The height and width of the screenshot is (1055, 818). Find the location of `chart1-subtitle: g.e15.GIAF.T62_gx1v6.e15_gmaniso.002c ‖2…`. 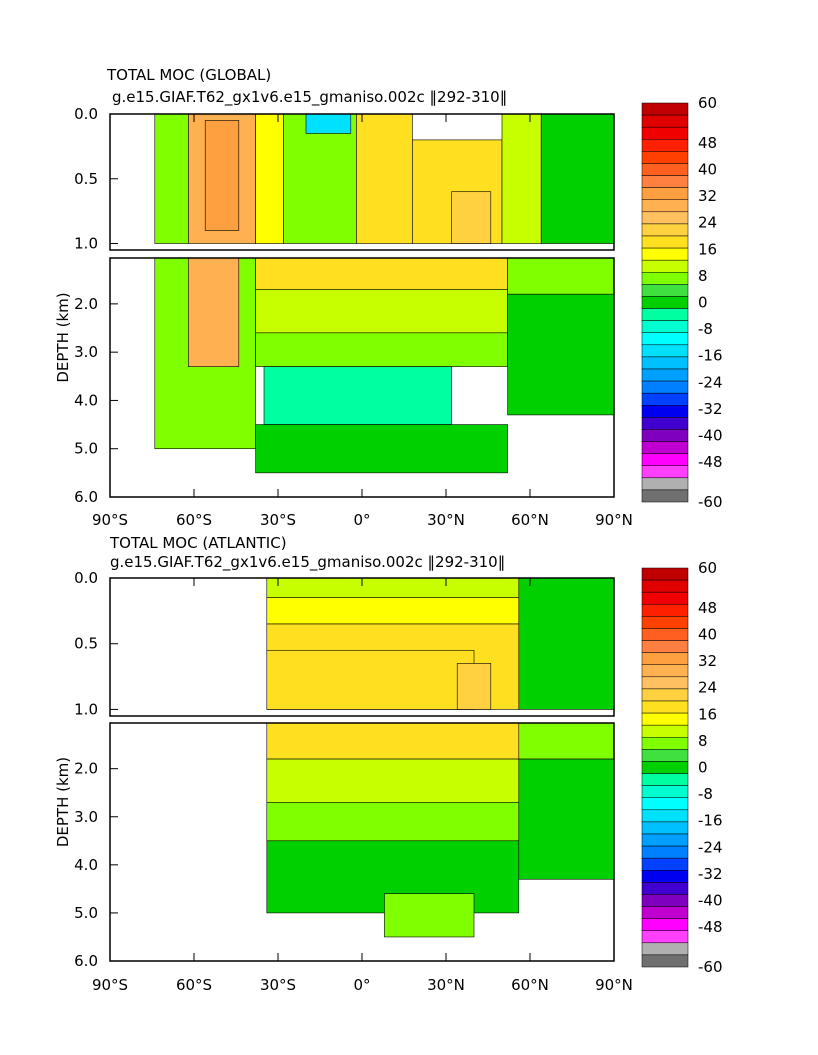

chart1-subtitle: g.e15.GIAF.T62_gx1v6.e15_gmaniso.002c ‖2… is located at coordinates (309, 97).